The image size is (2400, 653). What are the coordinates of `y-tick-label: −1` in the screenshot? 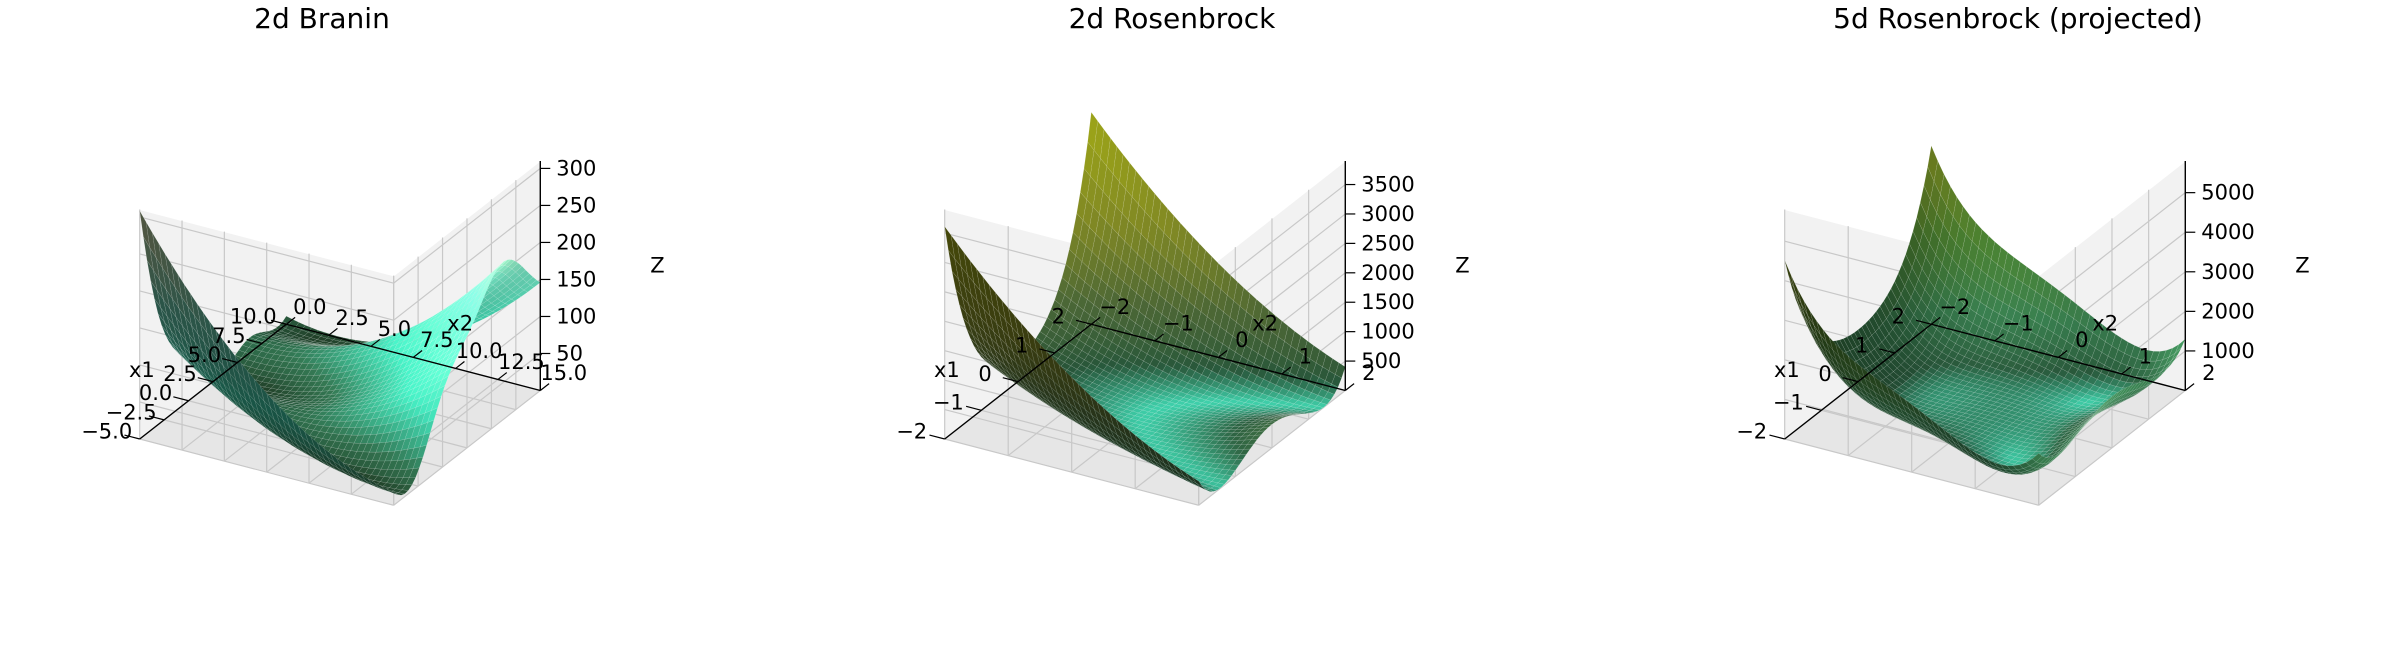 It's located at (1178, 324).